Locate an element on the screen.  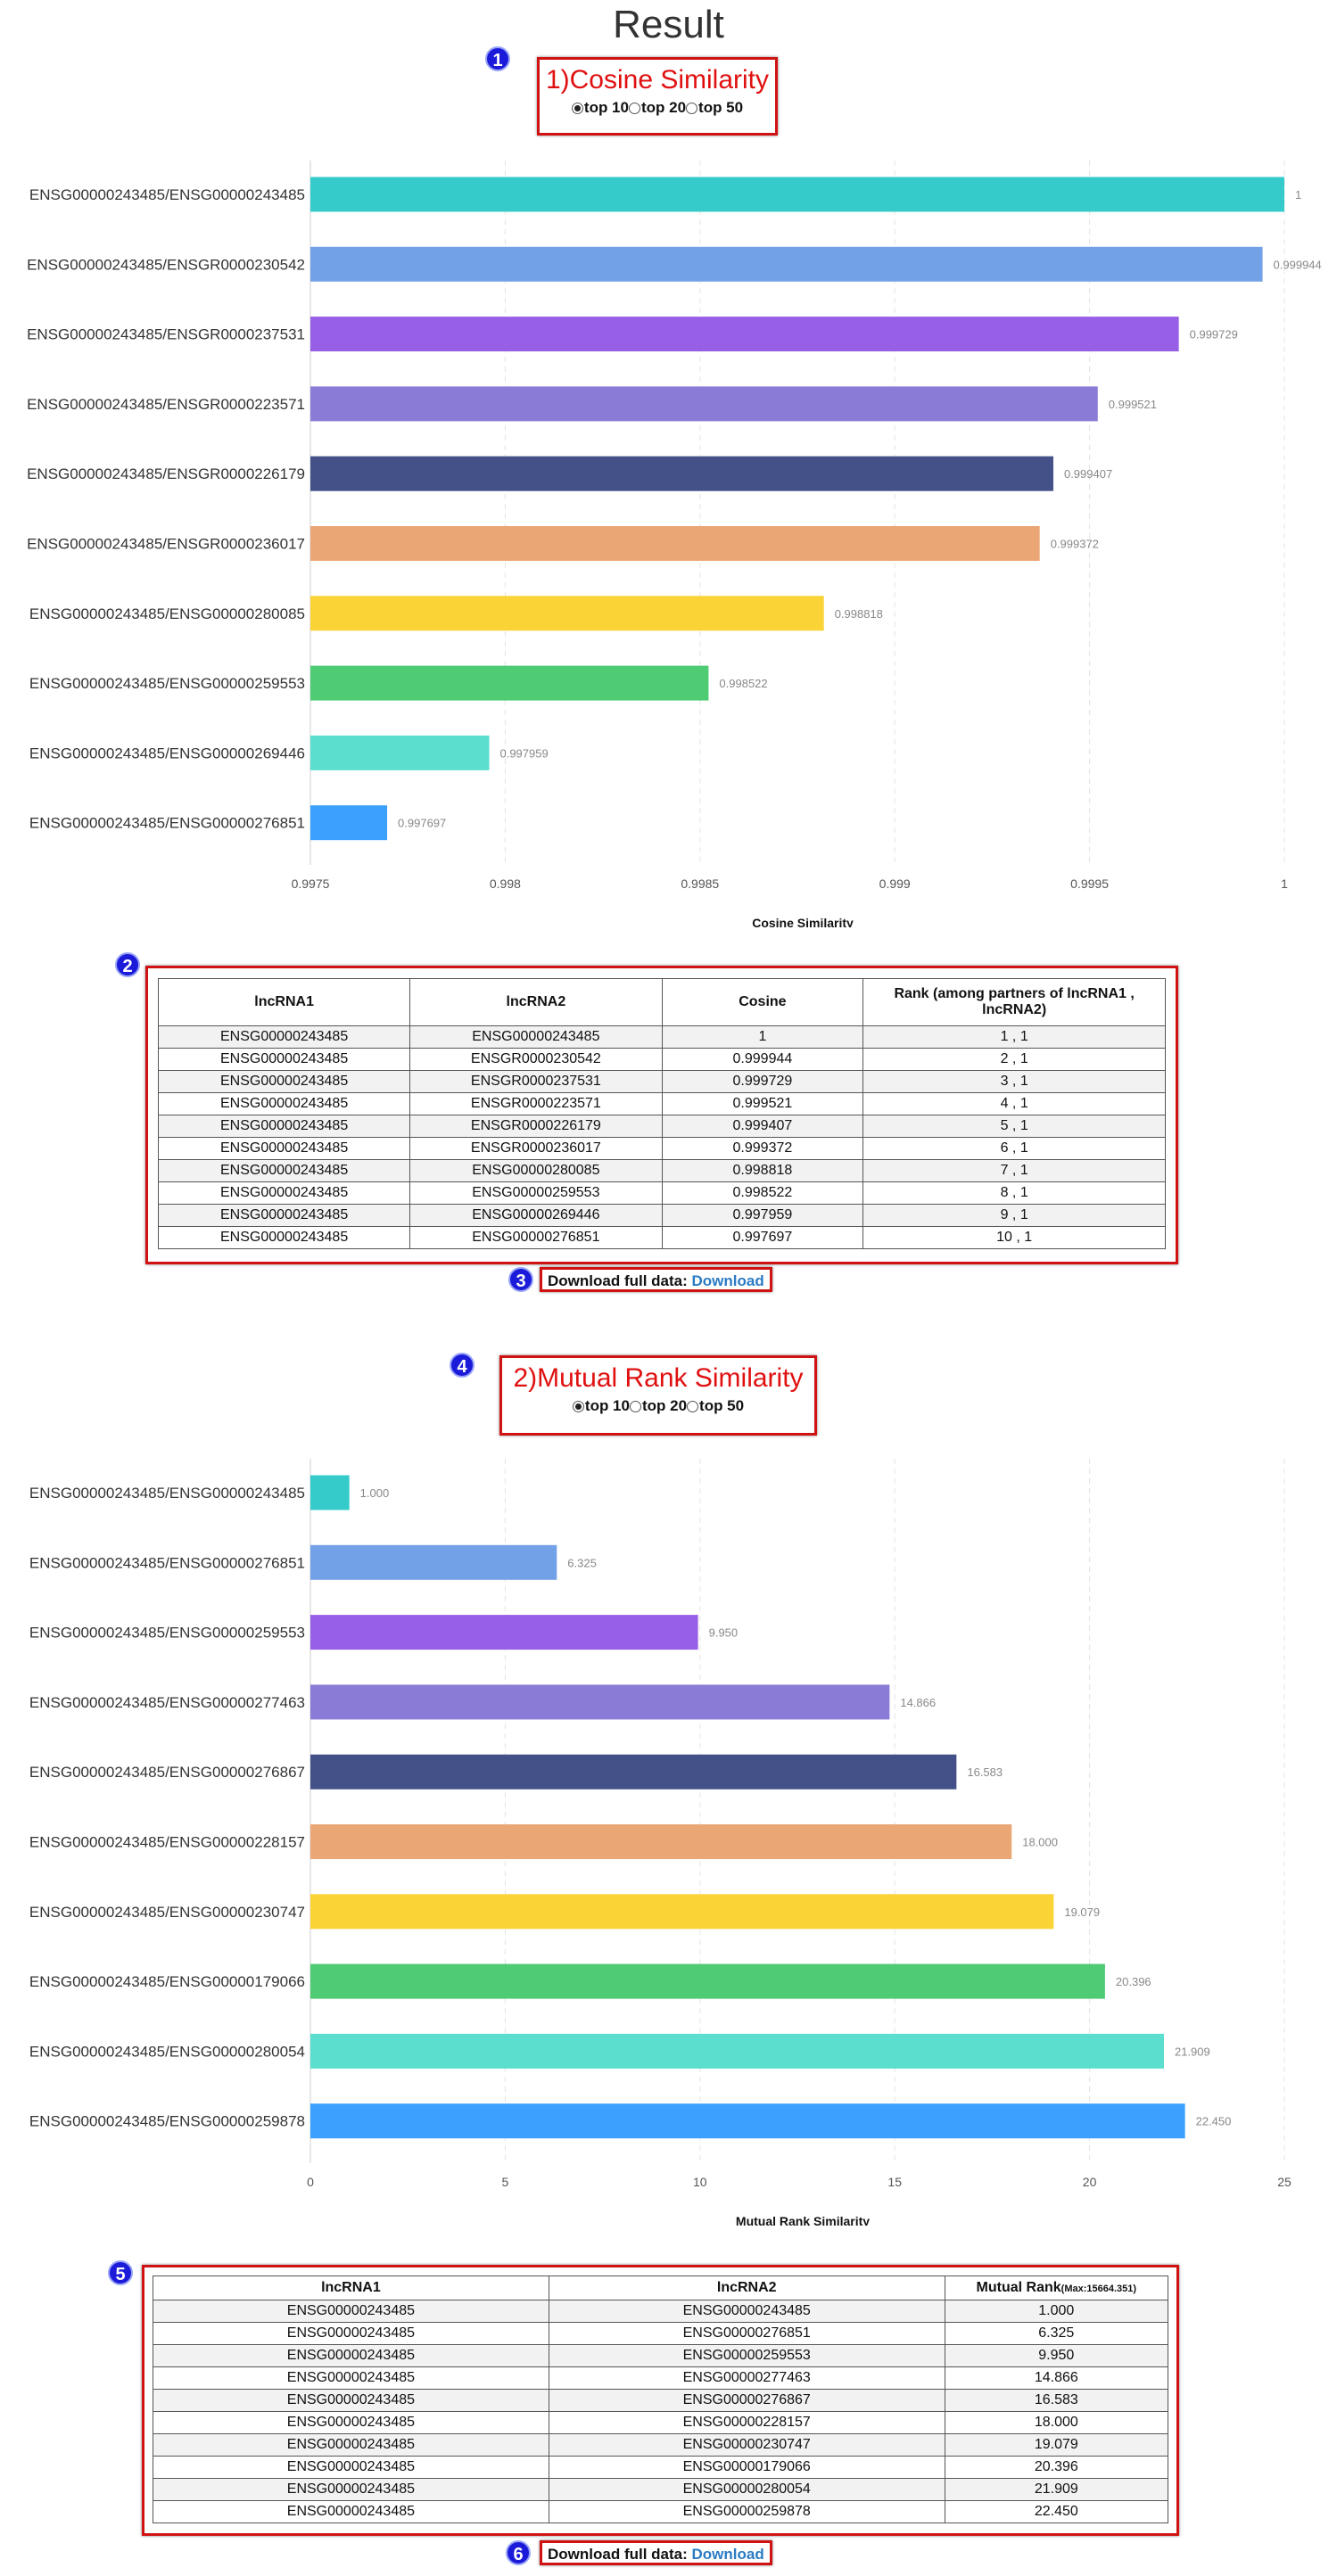
mutual-rank-category-label: ENSG00000243485/ENSG00000276851 is located at coordinates (167, 1562).